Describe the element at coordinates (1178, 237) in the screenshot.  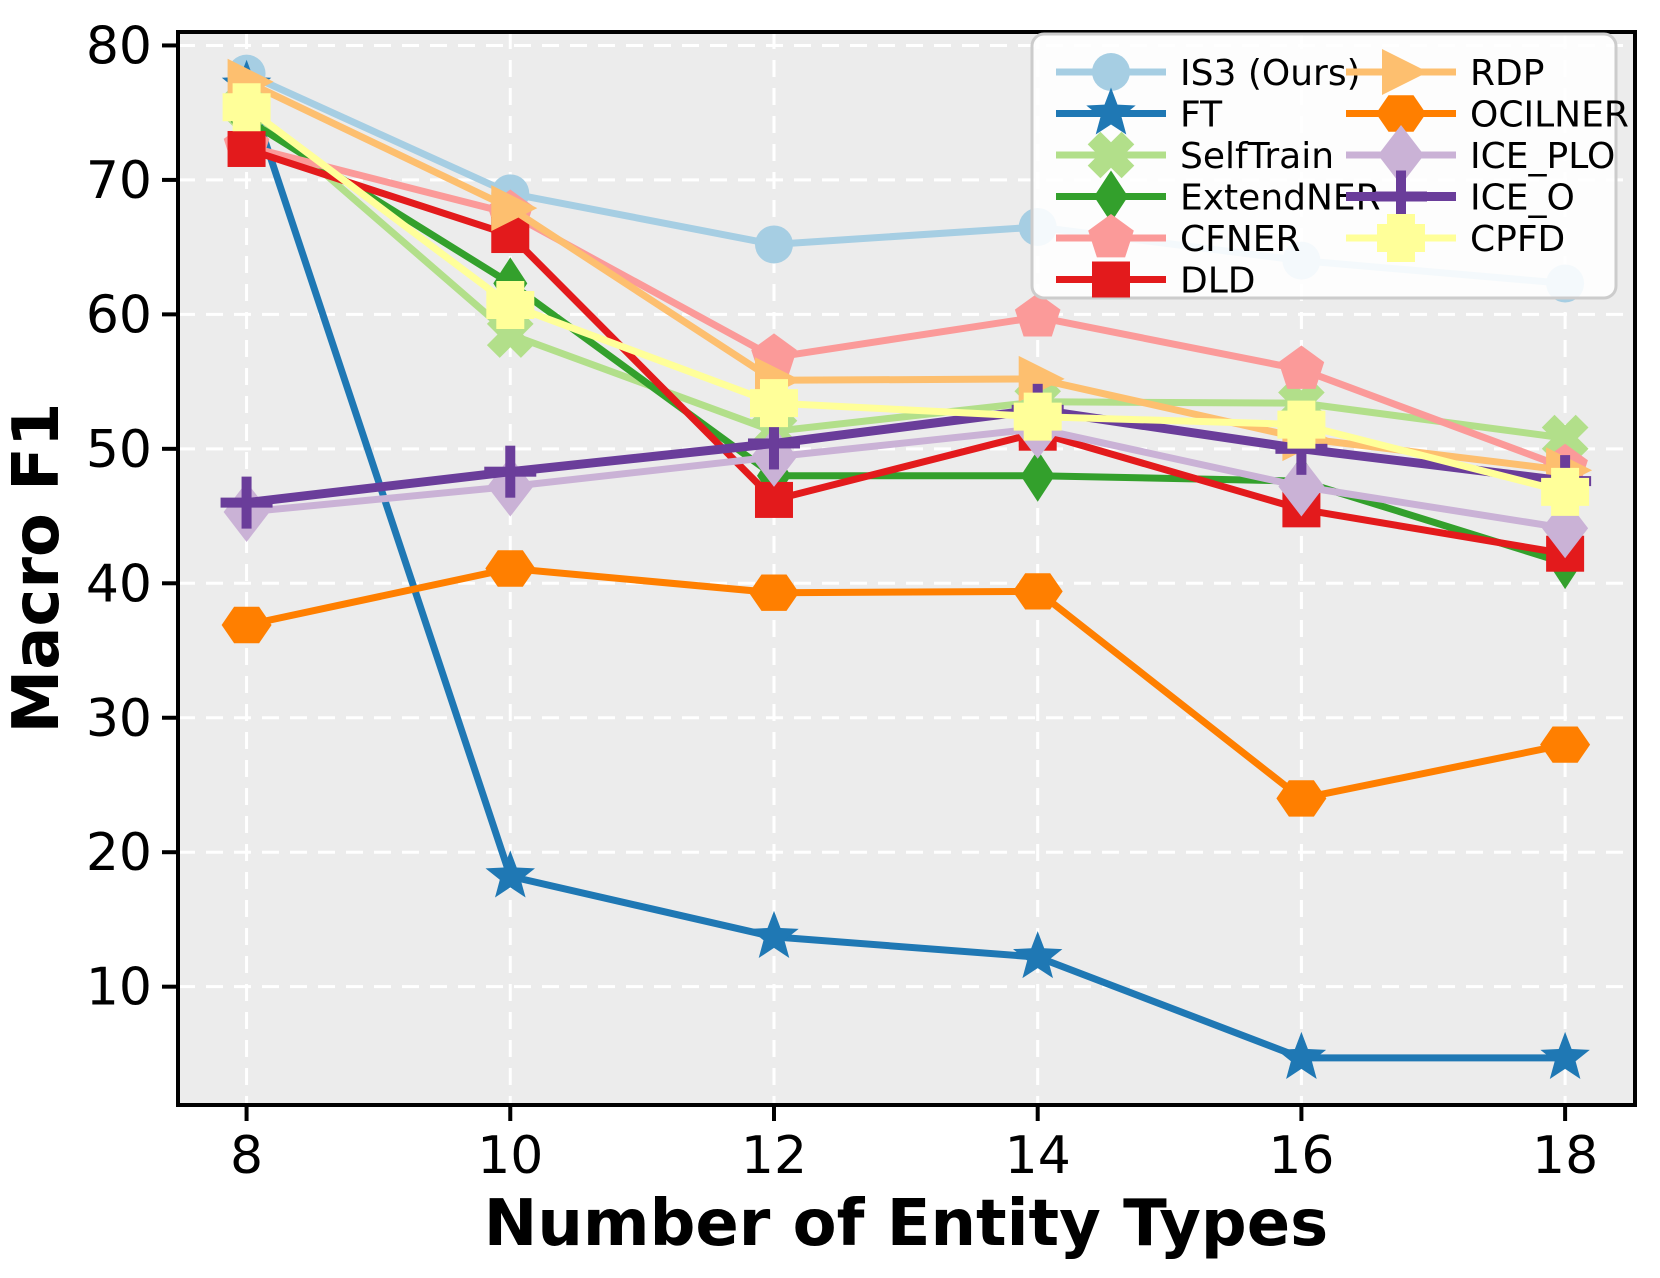
I see `legend-item-cfner: CFNER` at that location.